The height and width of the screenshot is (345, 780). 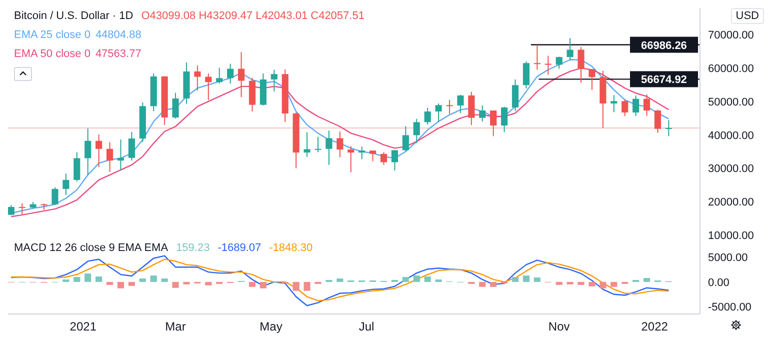 I want to click on x-tick-label: Mar, so click(x=175, y=327).